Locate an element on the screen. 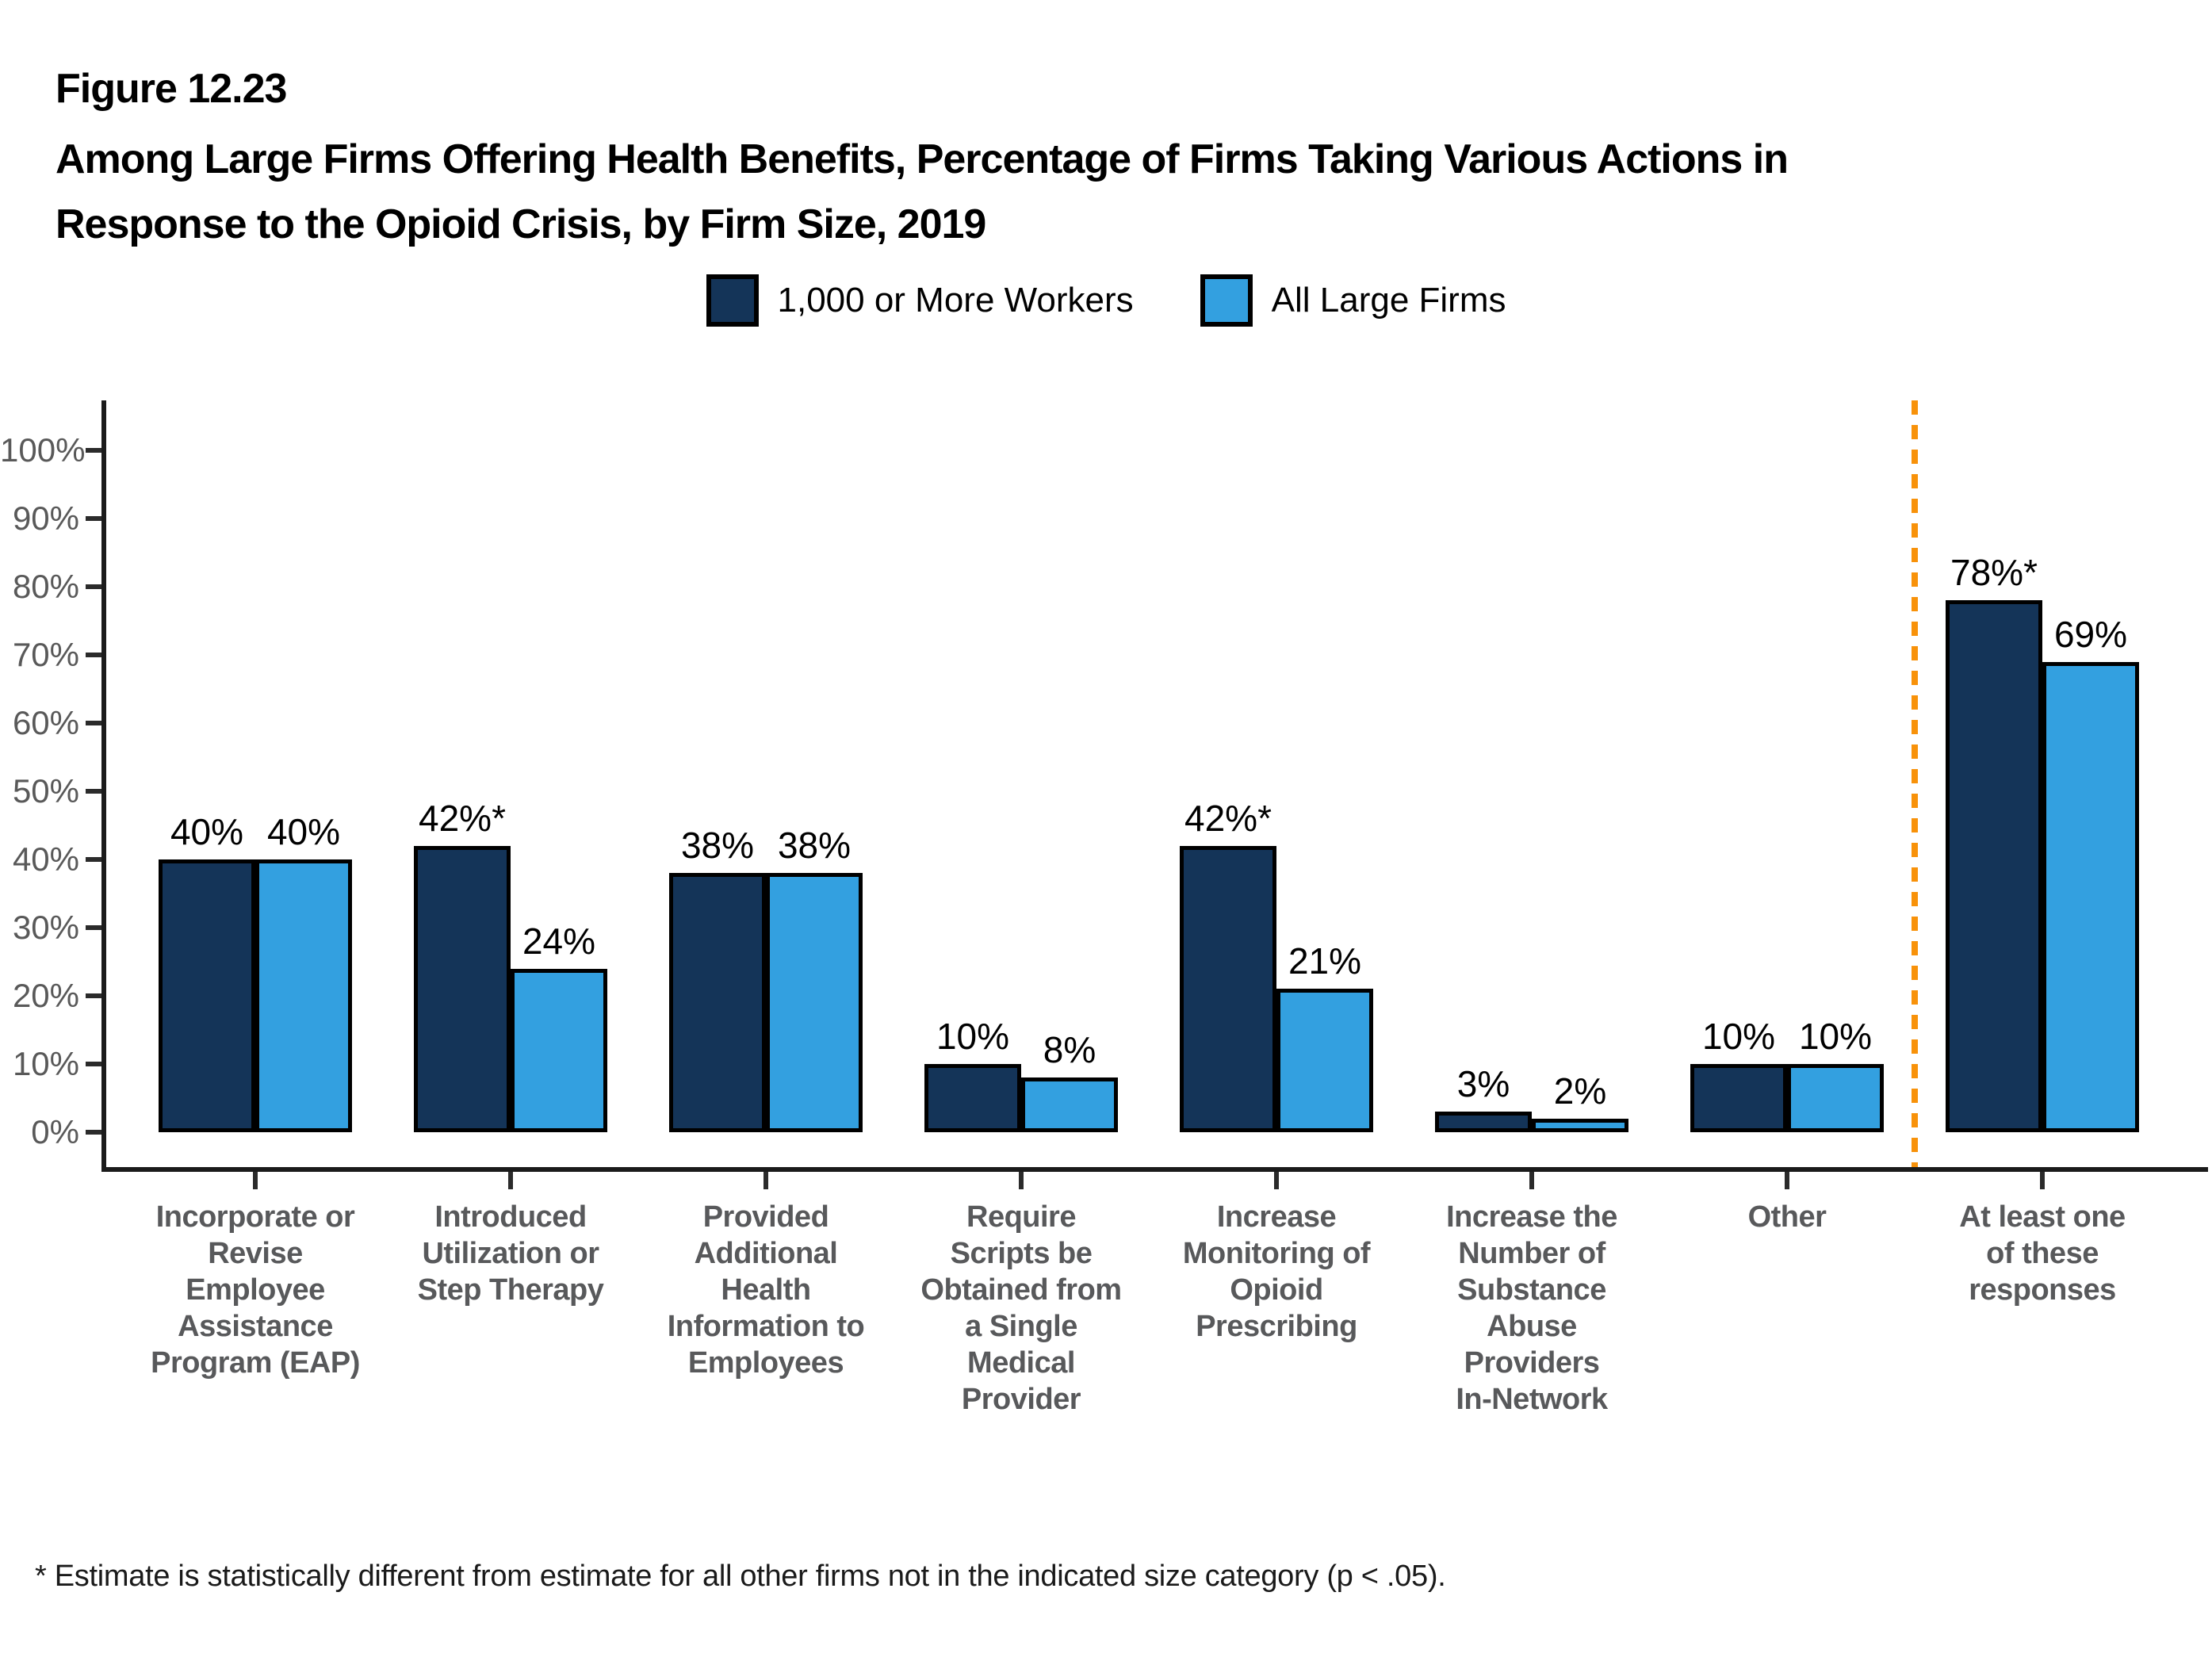 Image resolution: width=2212 pixels, height=1665 pixels. legend-item-0: 1,000 or More Workers is located at coordinates (920, 300).